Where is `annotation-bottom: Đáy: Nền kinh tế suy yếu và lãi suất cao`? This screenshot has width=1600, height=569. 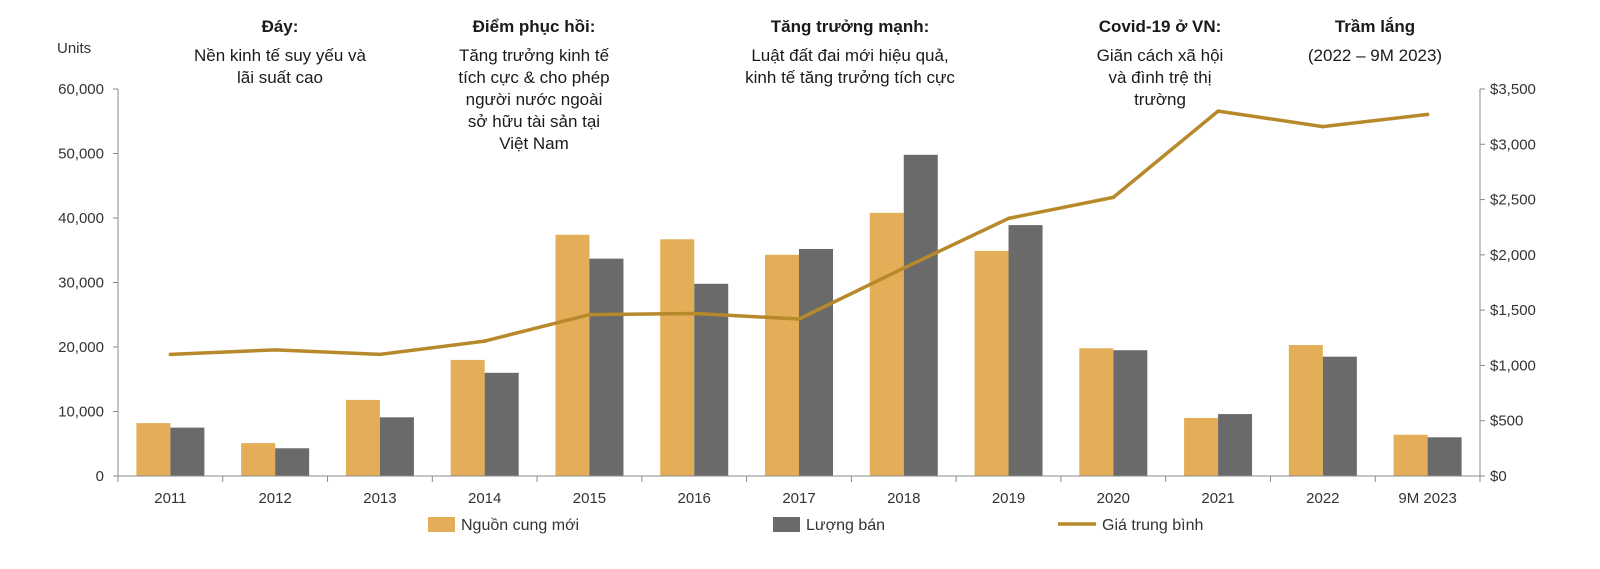
annotation-bottom: Đáy: Nền kinh tế suy yếu và lãi suất cao is located at coordinates (280, 52).